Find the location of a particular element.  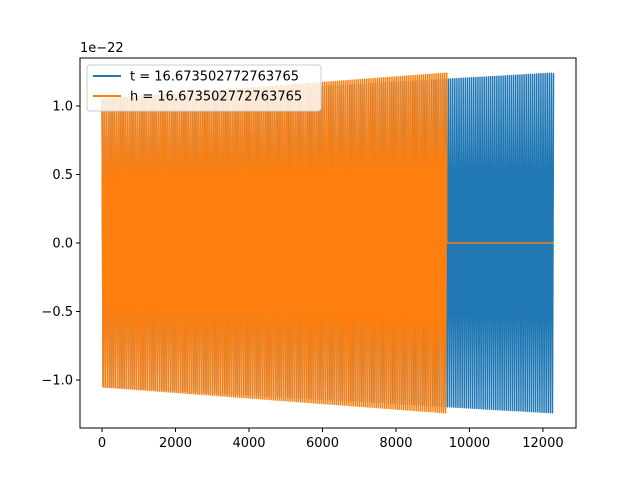

x-axis: 0 2000 4000 6000 8000 10000 12000 is located at coordinates (331, 439).